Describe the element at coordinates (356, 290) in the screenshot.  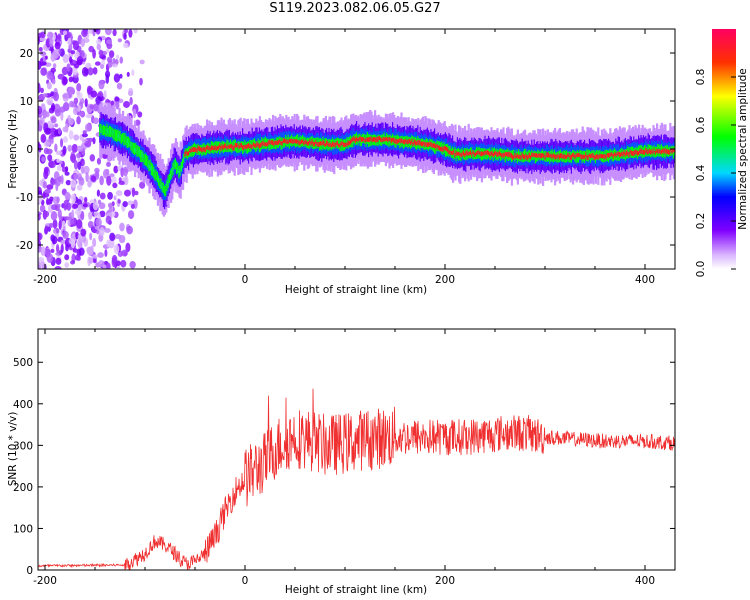
I see `top-x-axis-label: Height of straight line (km)` at that location.